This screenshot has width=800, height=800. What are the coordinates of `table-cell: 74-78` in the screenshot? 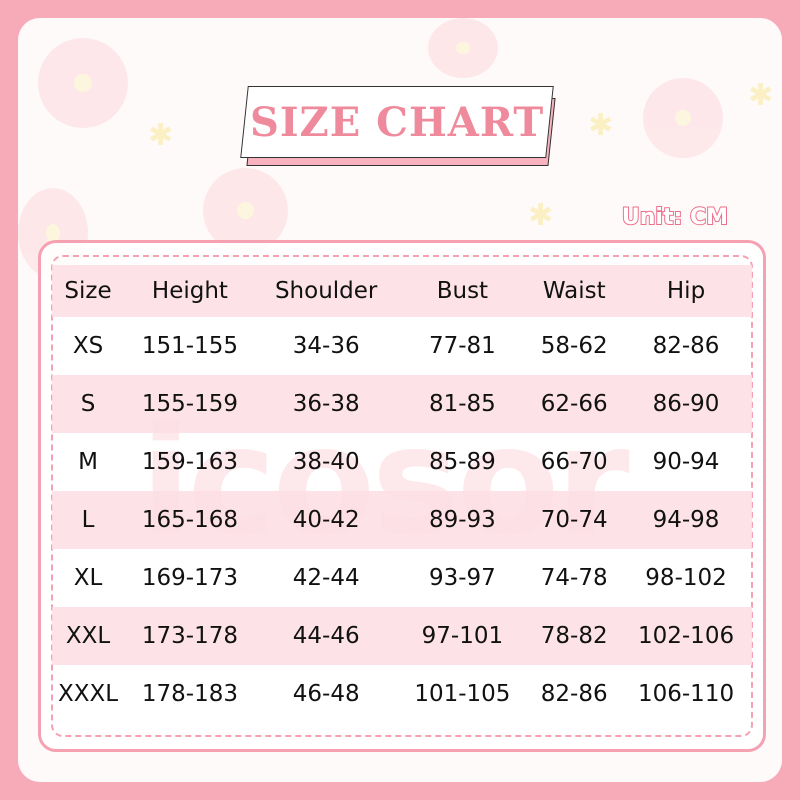 It's located at (574, 578).